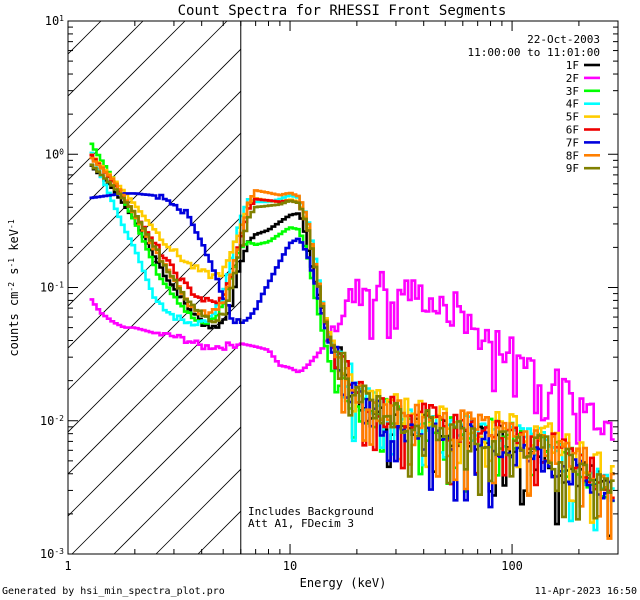 The height and width of the screenshot is (600, 640). What do you see at coordinates (52, 554) in the screenshot?
I see `y-tick-label: 10-3` at bounding box center [52, 554].